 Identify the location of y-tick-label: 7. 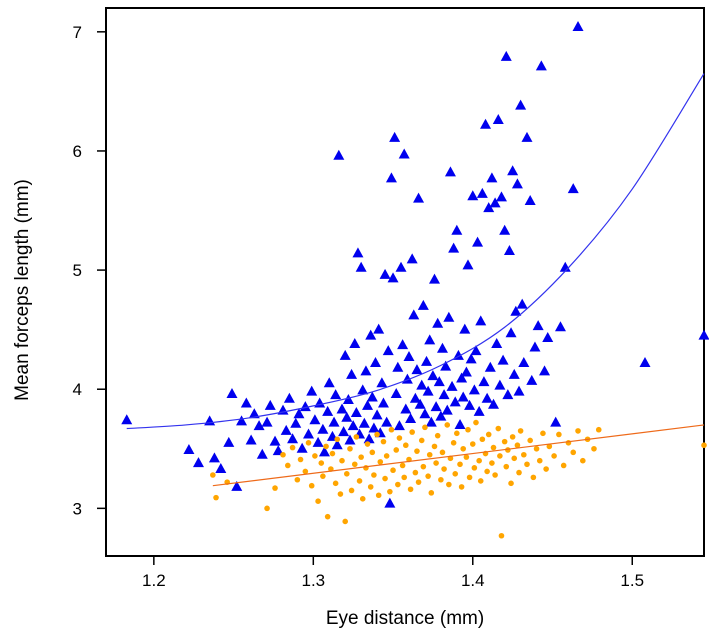
(77, 32).